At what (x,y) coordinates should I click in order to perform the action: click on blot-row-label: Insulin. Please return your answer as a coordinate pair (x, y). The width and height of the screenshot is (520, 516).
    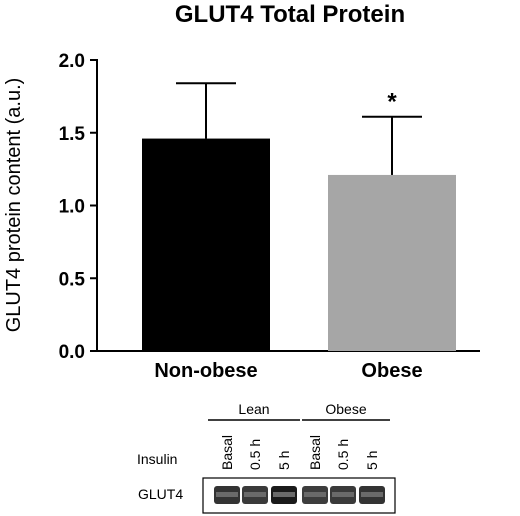
    Looking at the image, I should click on (157, 459).